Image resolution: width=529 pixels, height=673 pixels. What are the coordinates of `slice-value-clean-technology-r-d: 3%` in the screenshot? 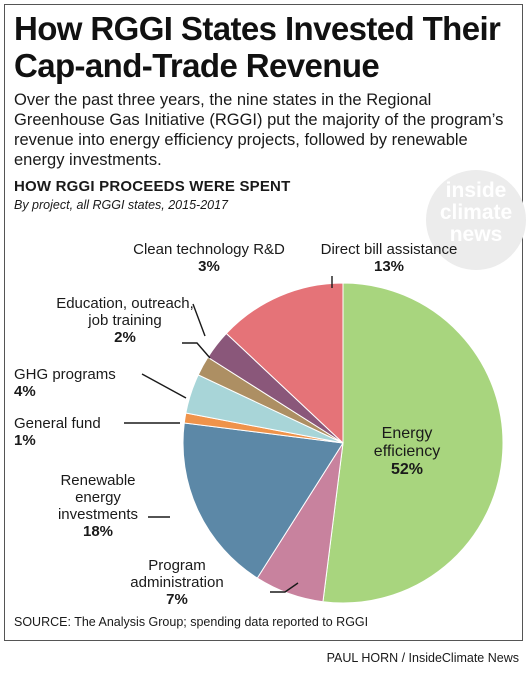 It's located at (209, 266).